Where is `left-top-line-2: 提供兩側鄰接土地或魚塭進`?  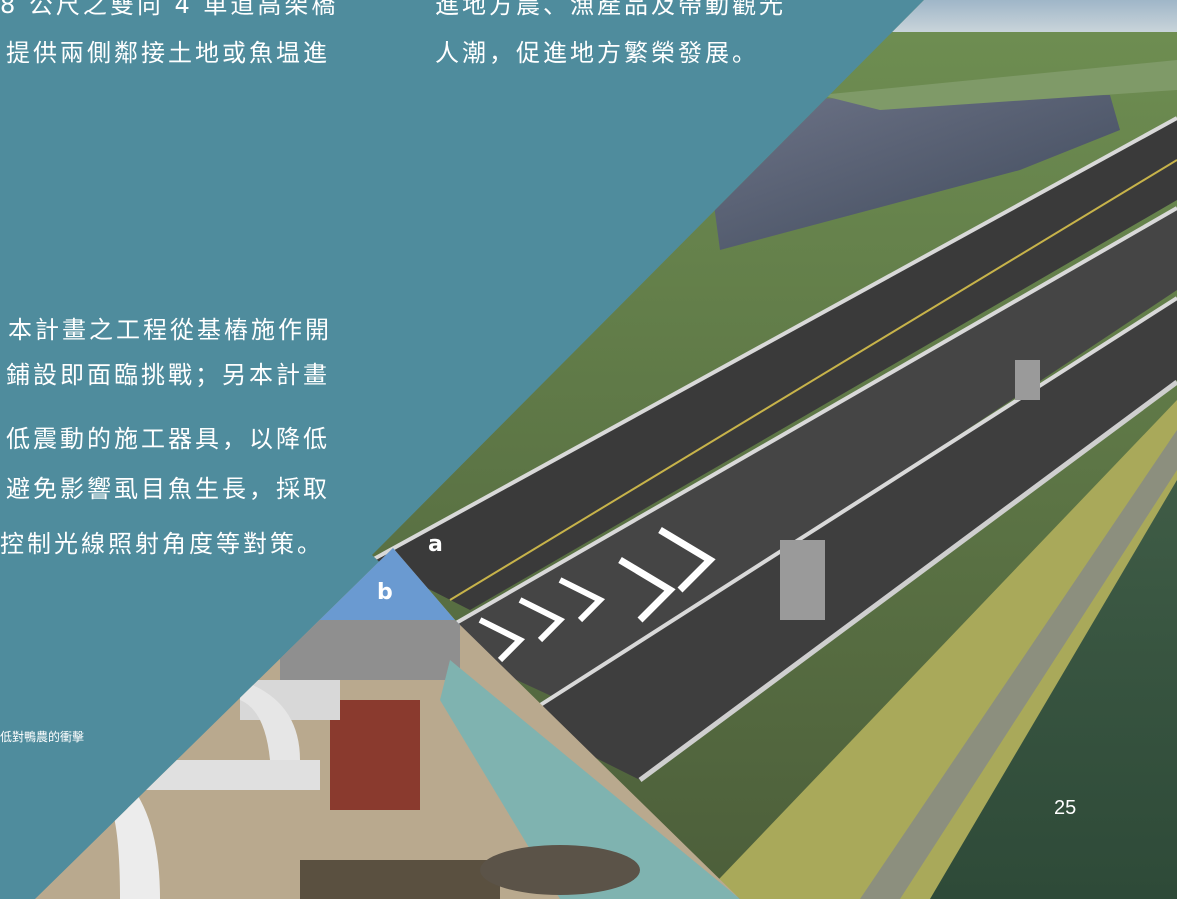
left-top-line-2: 提供兩側鄰接土地或魚塭進 is located at coordinates (168, 53).